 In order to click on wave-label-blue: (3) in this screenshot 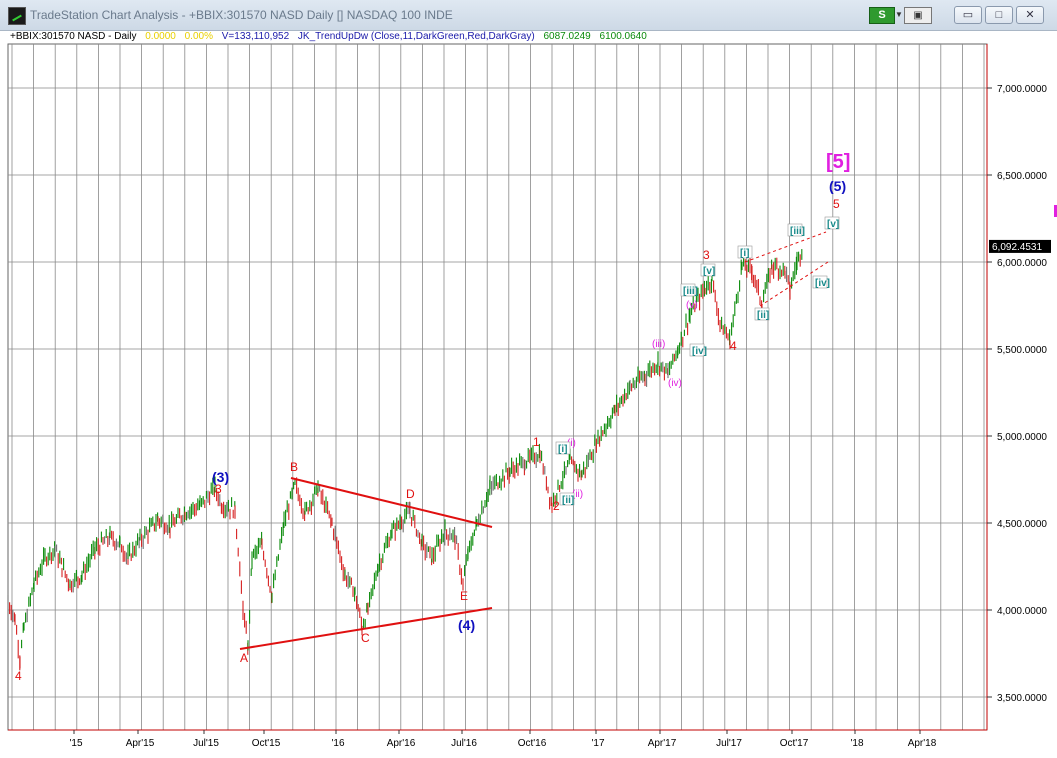, I will do `click(220, 477)`.